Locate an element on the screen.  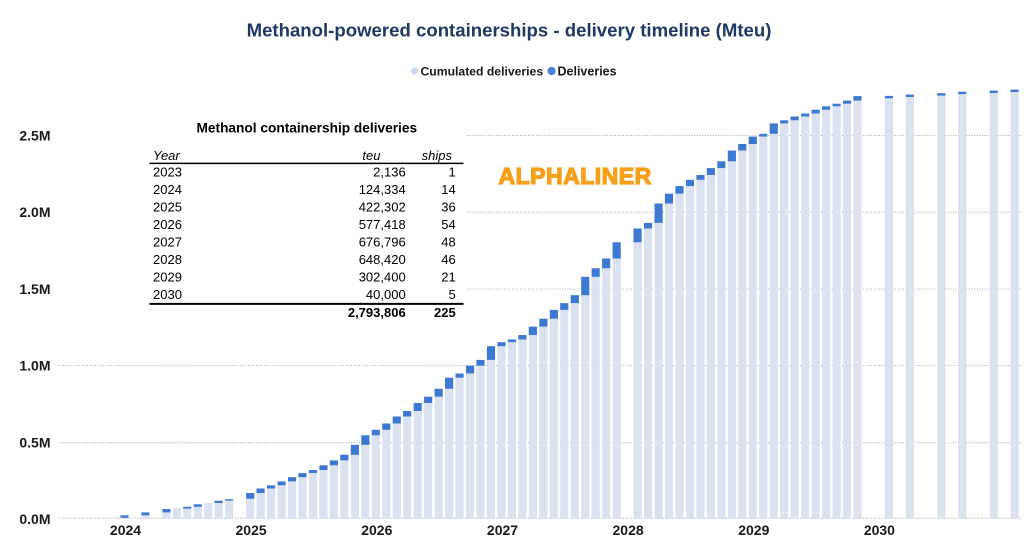
svg-text: 0.0M is located at coordinates (34, 519).